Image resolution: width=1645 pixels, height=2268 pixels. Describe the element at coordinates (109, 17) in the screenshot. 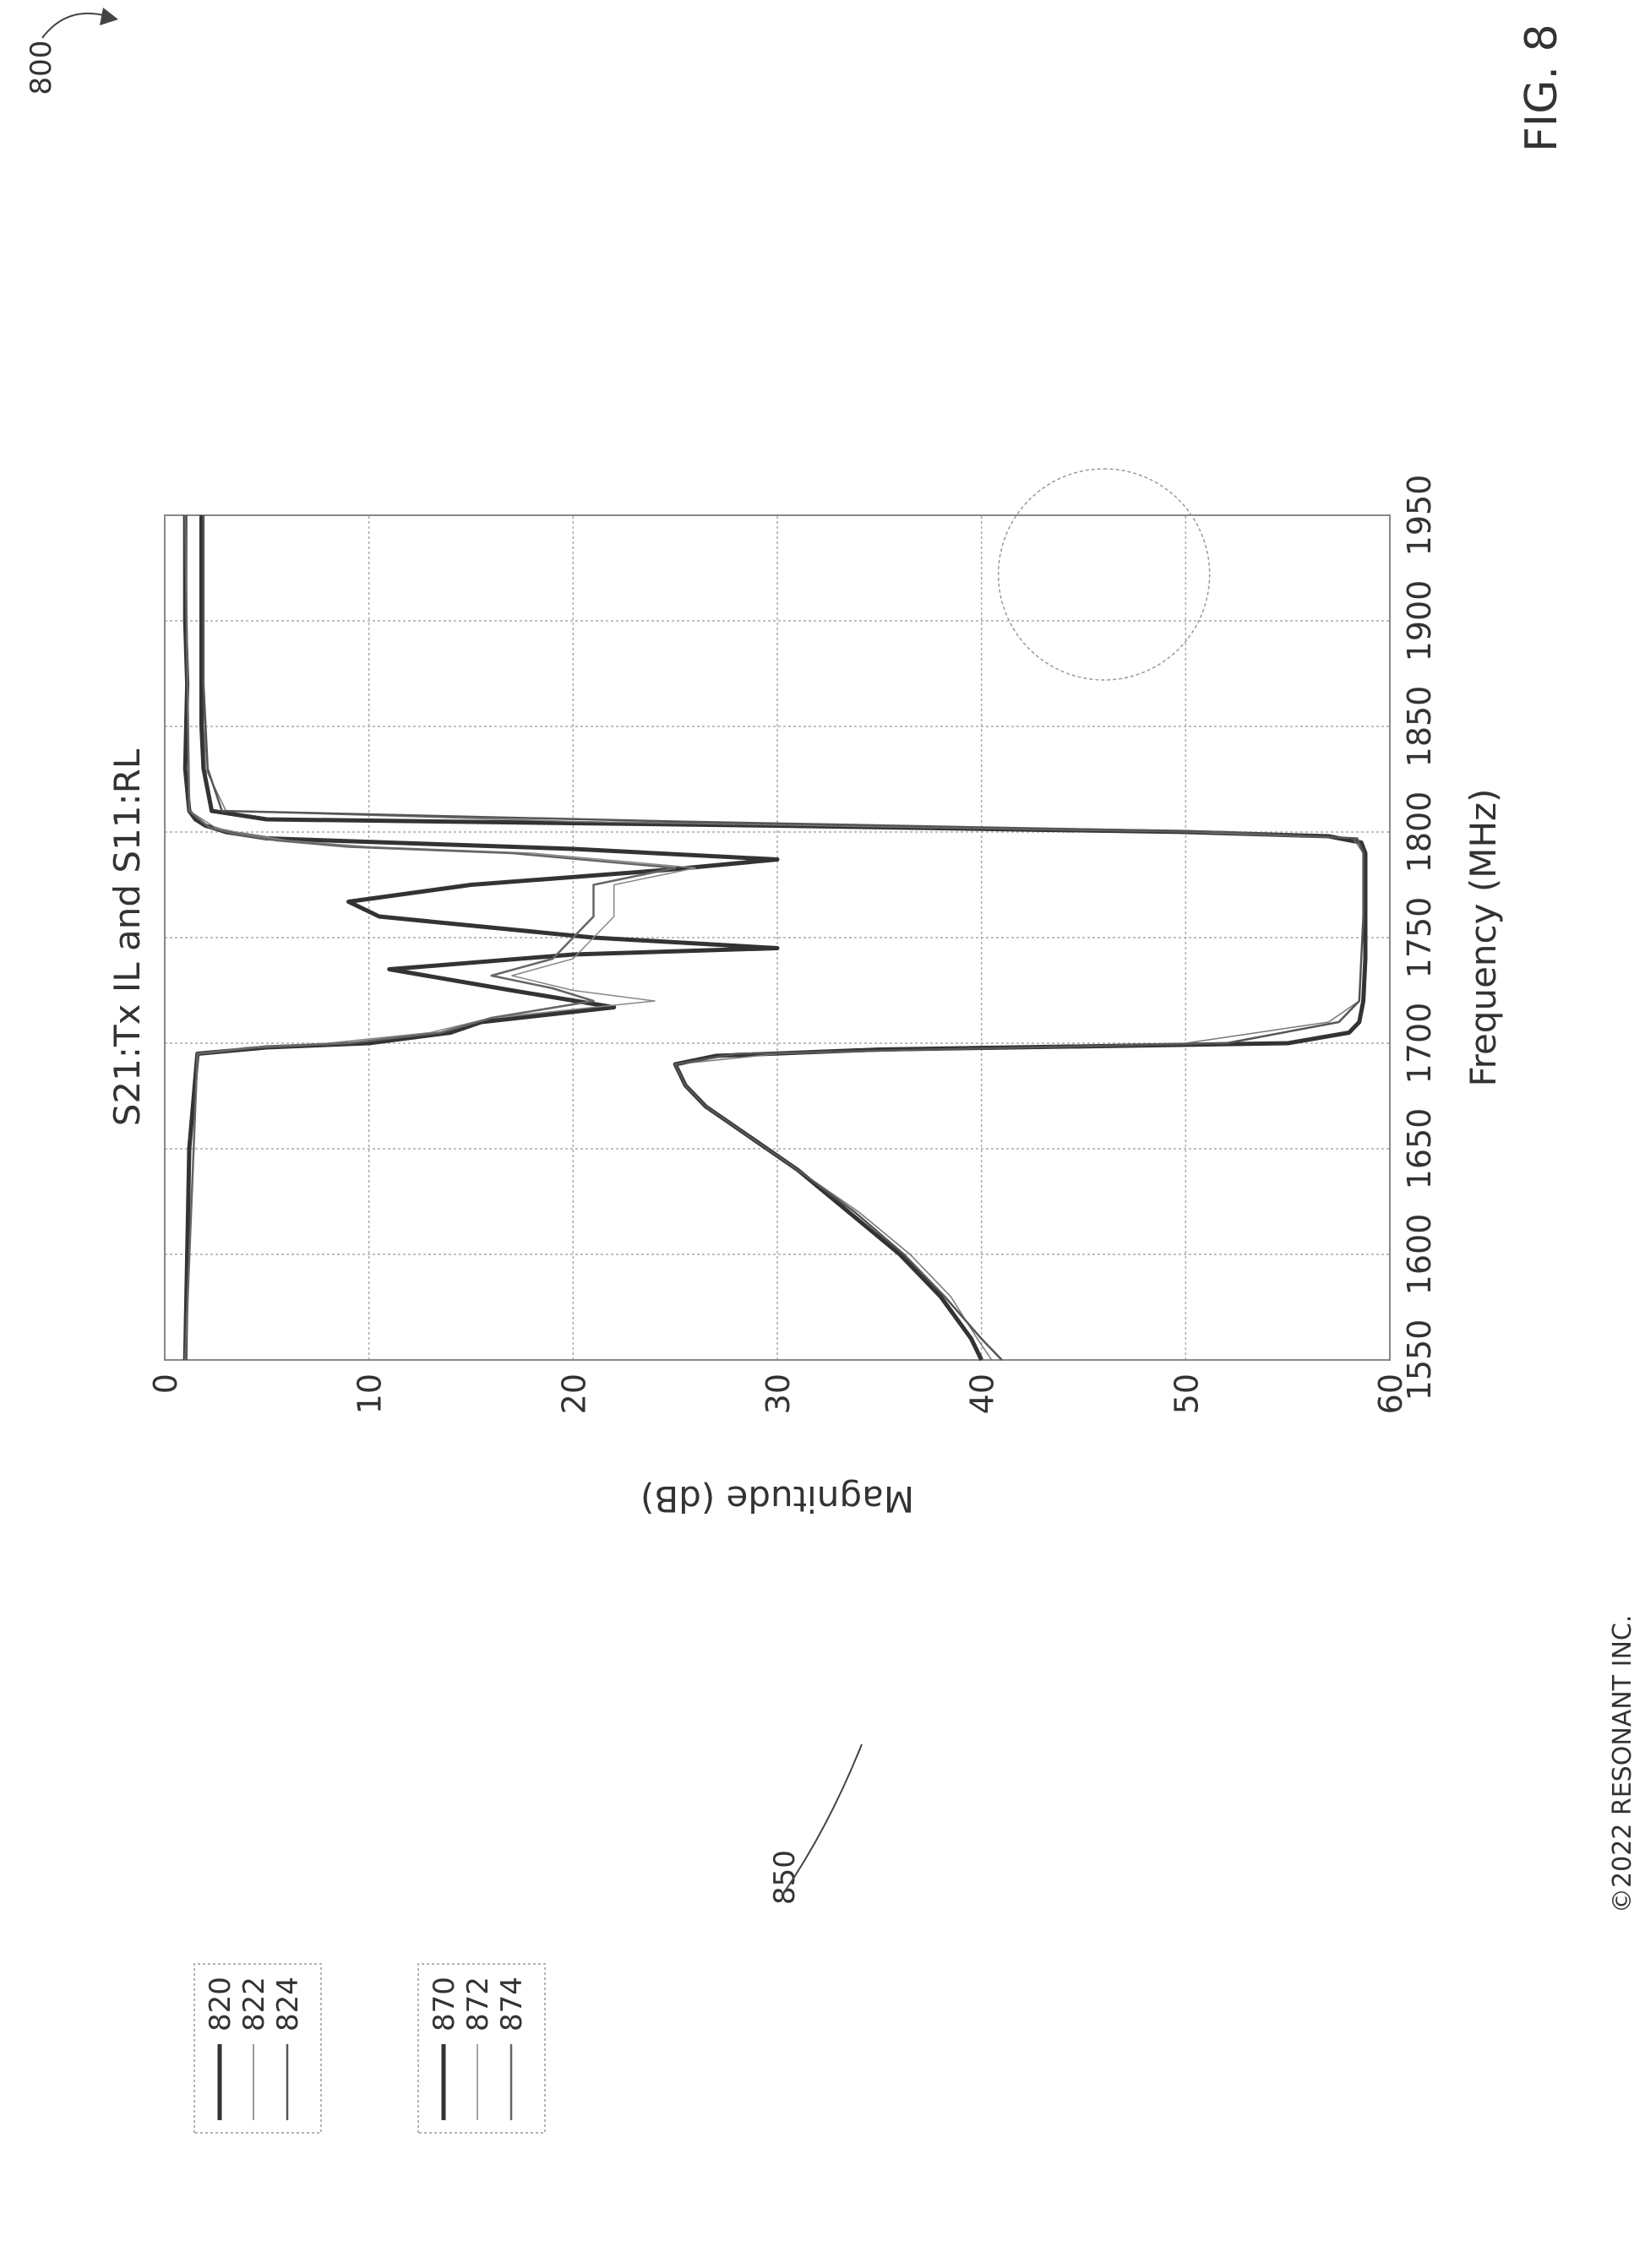

I see `figure-ref-arrowhead-icon` at that location.